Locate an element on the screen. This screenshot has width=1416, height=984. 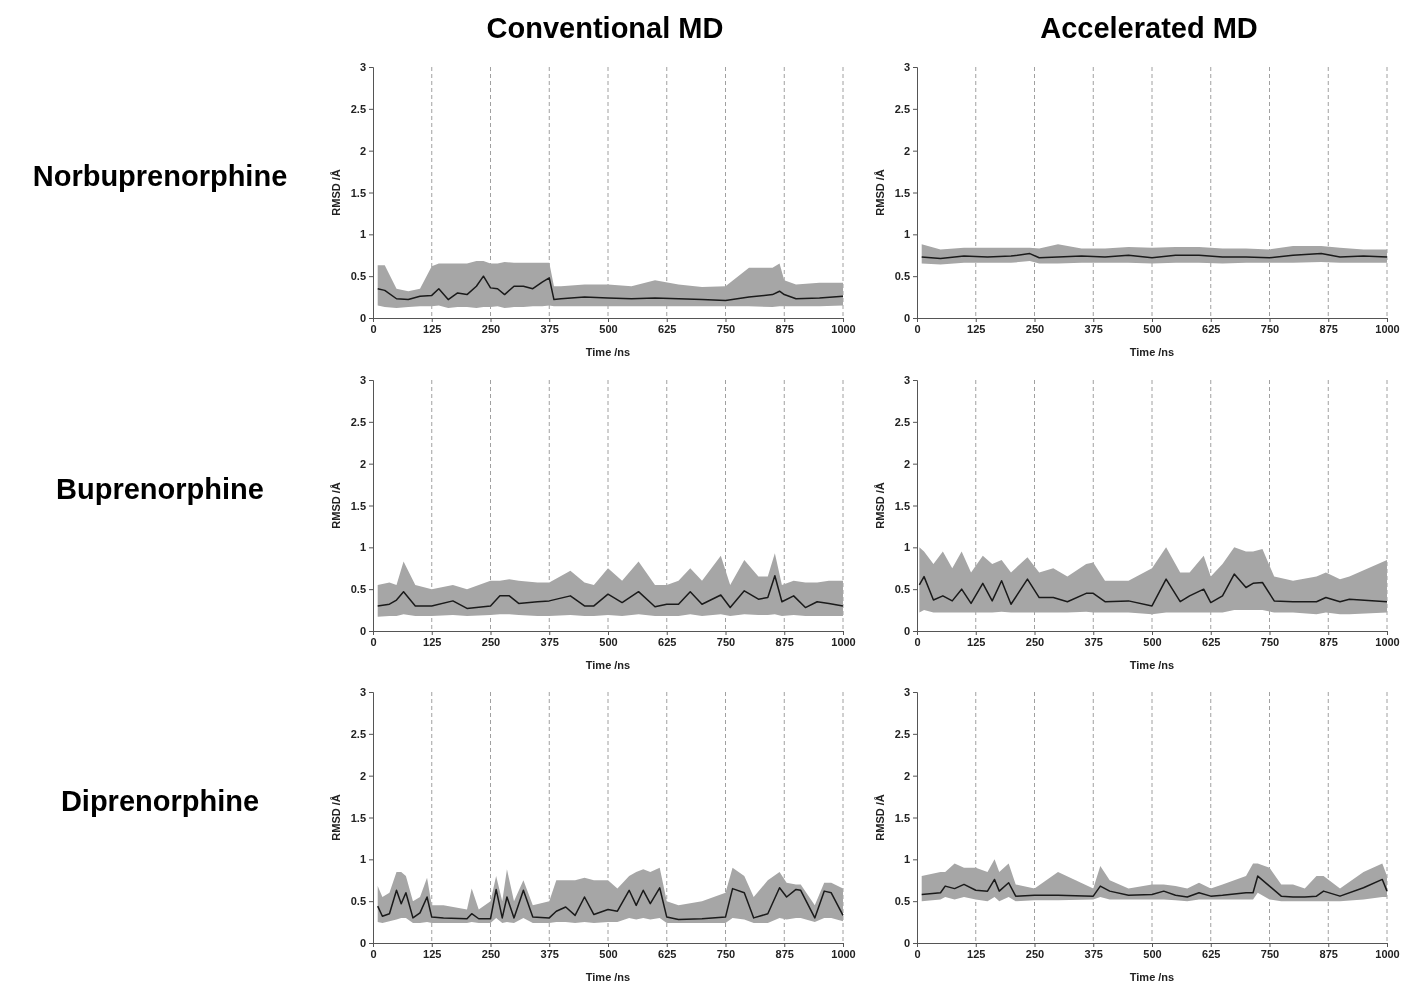
chart-title: Accelerated MD is located at coordinates (1149, 28).